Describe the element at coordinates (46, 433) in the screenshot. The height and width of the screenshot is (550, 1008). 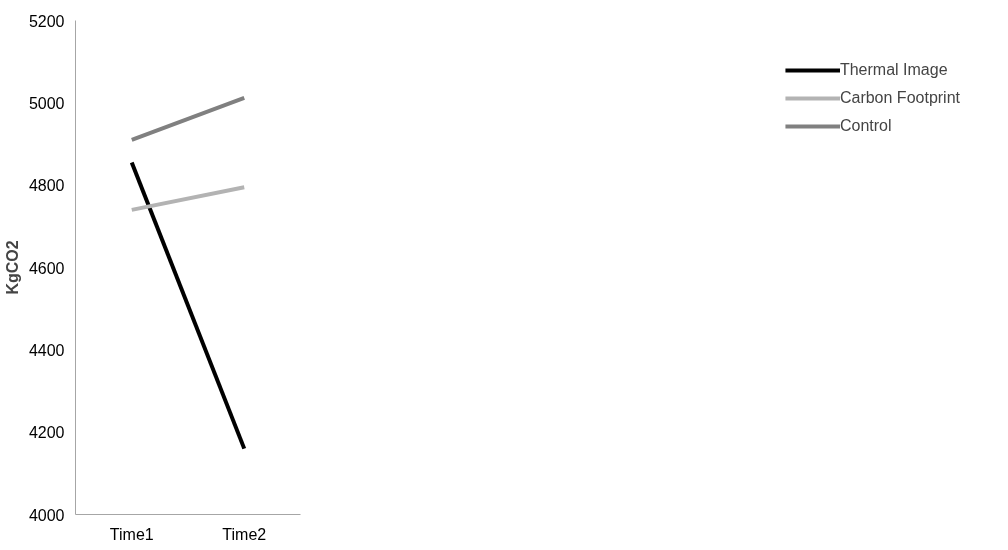
I see `y-tick-label: 4200` at that location.